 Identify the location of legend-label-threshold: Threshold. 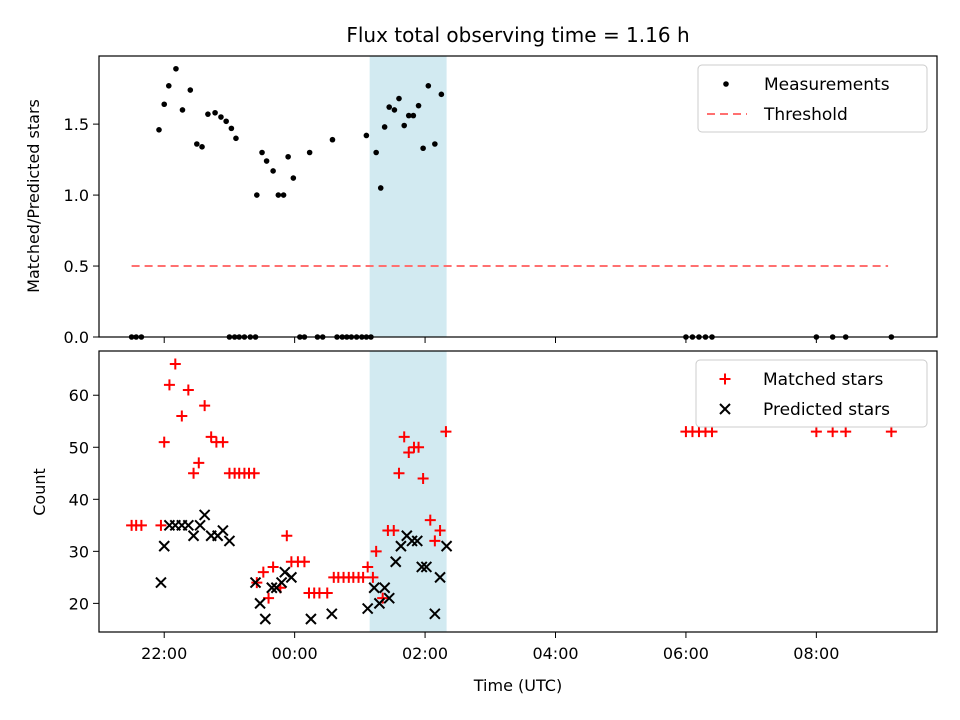
(805, 115).